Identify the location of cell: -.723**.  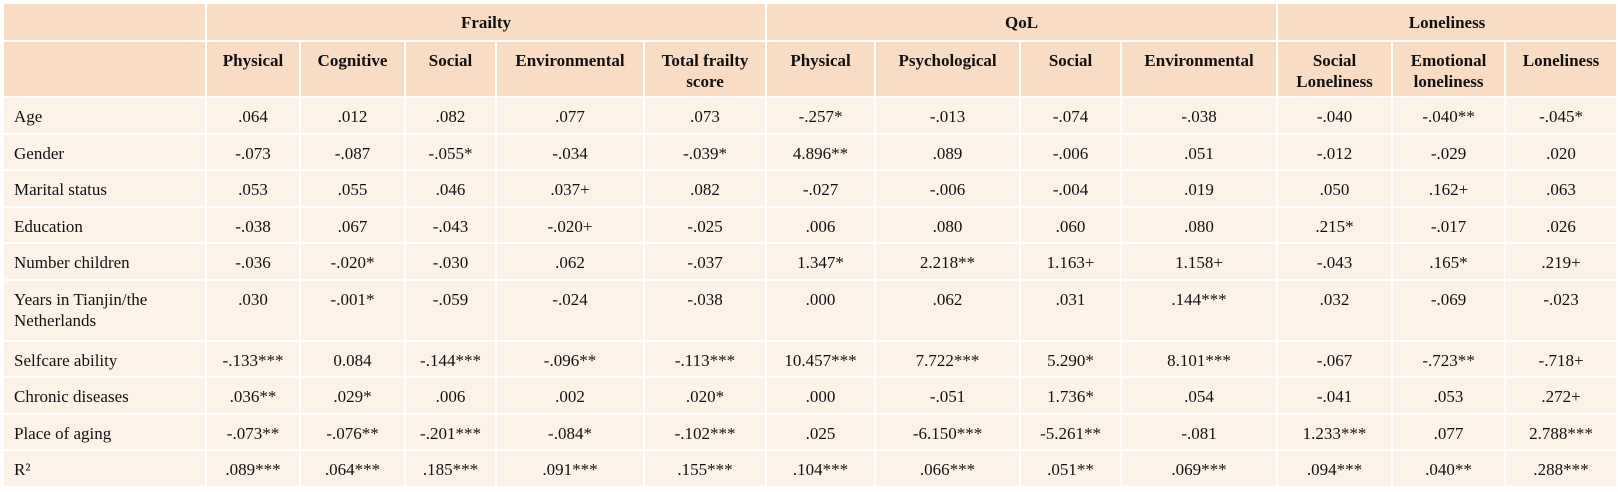
(1449, 359).